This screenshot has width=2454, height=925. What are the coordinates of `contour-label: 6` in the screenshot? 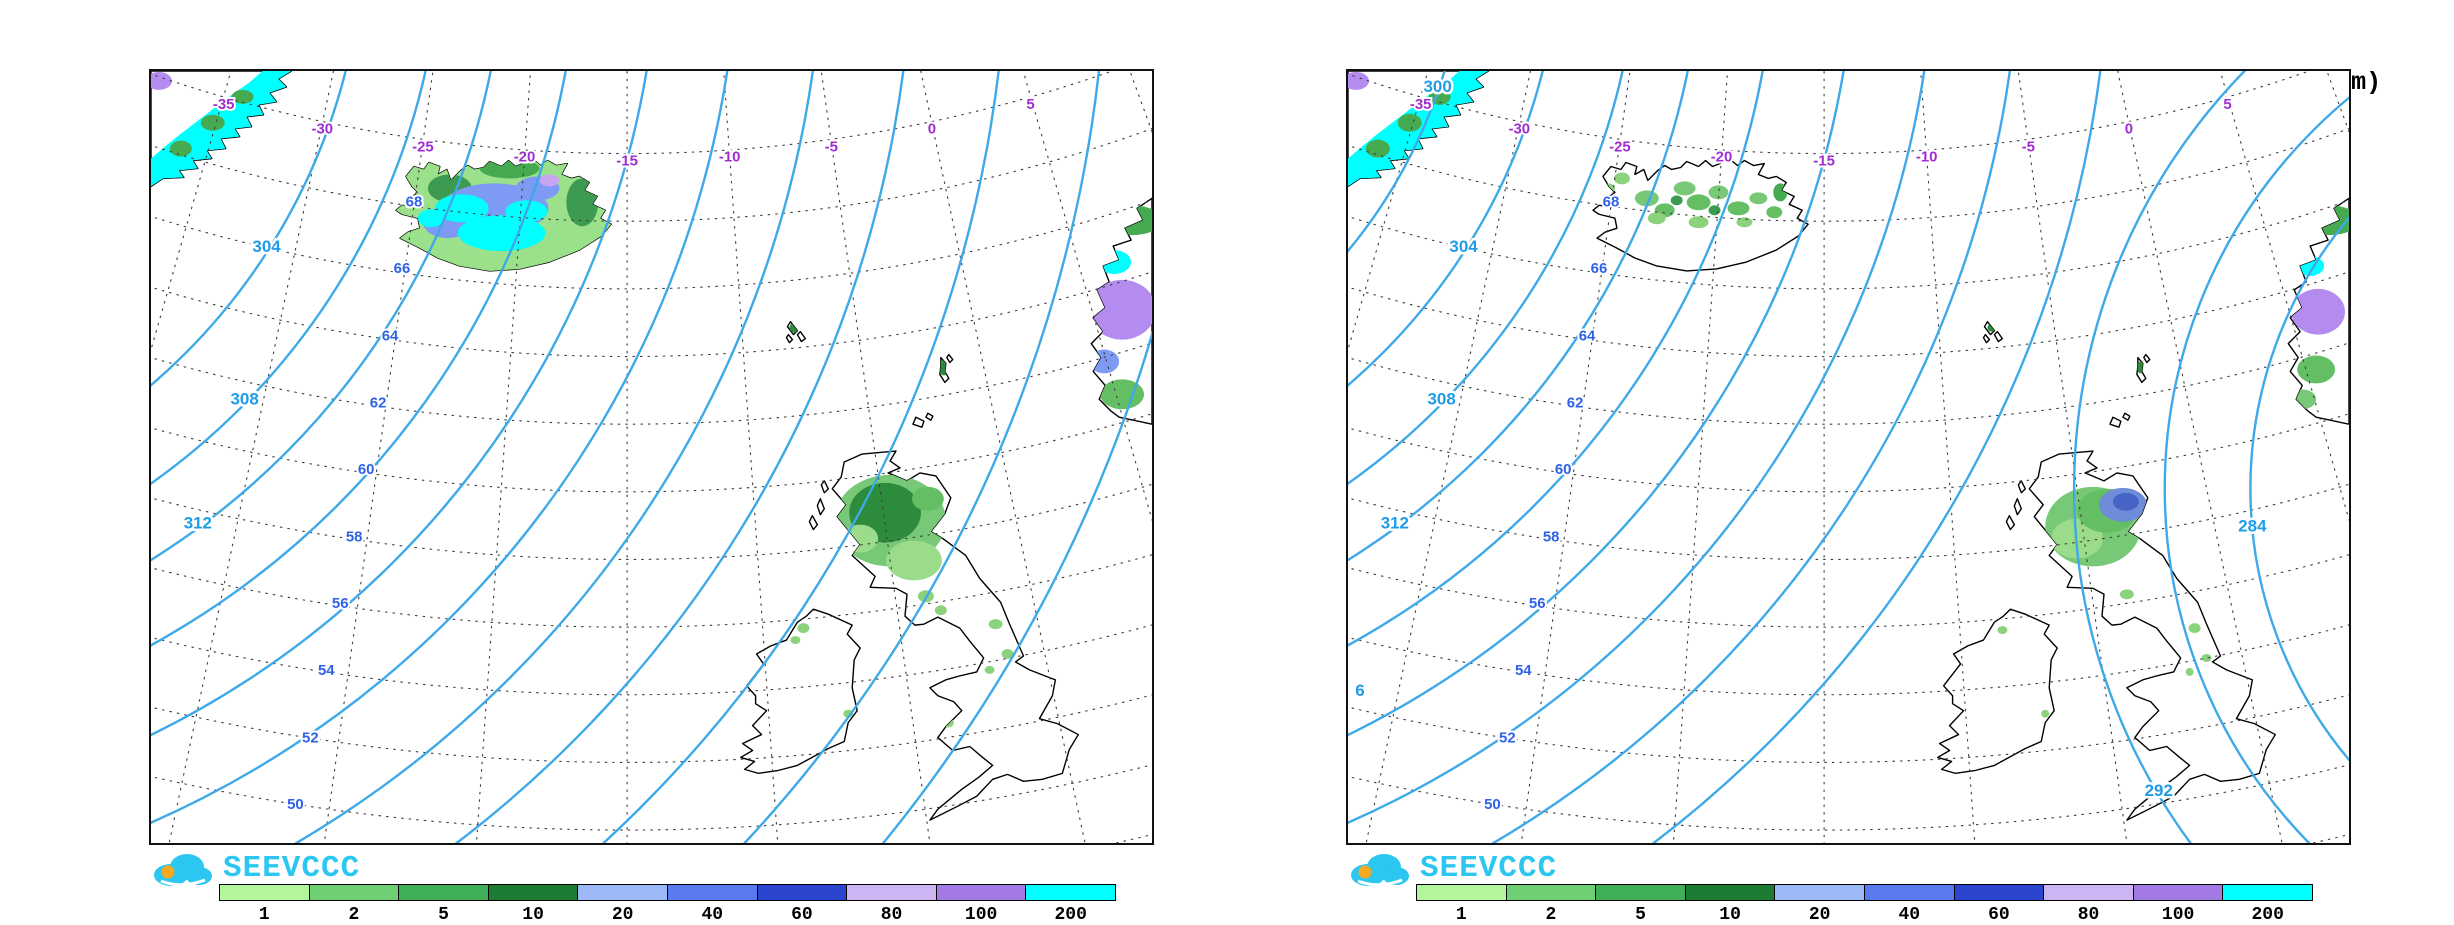 It's located at (1359, 690).